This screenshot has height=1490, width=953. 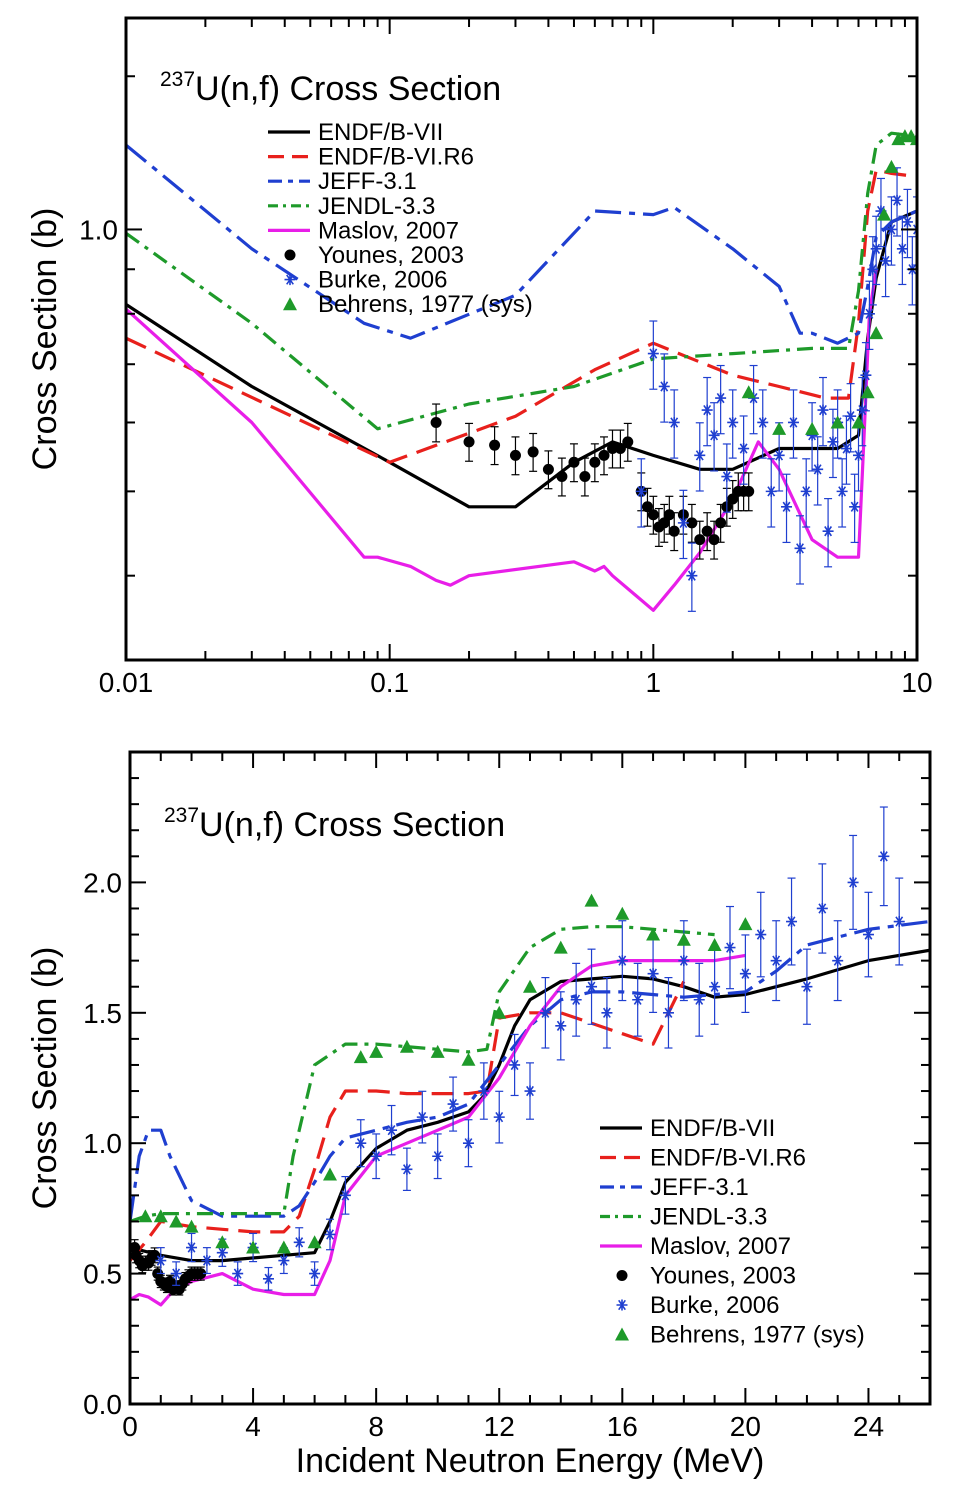 I want to click on isotope-superscript: 237, so click(x=177, y=79).